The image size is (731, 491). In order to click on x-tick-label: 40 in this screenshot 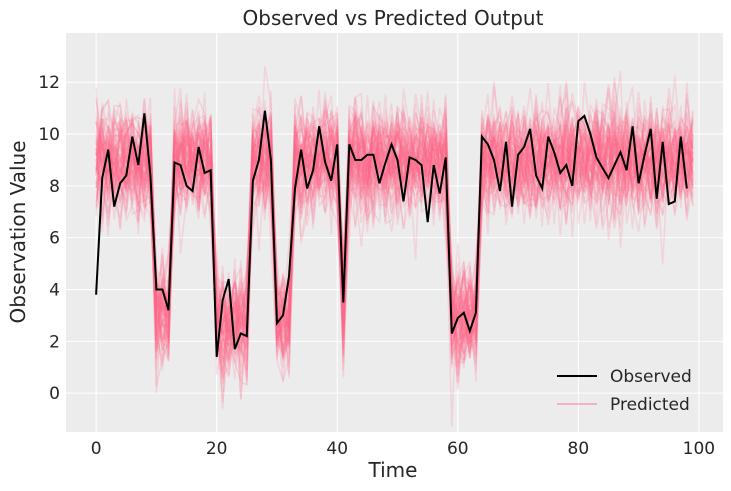, I will do `click(337, 449)`.